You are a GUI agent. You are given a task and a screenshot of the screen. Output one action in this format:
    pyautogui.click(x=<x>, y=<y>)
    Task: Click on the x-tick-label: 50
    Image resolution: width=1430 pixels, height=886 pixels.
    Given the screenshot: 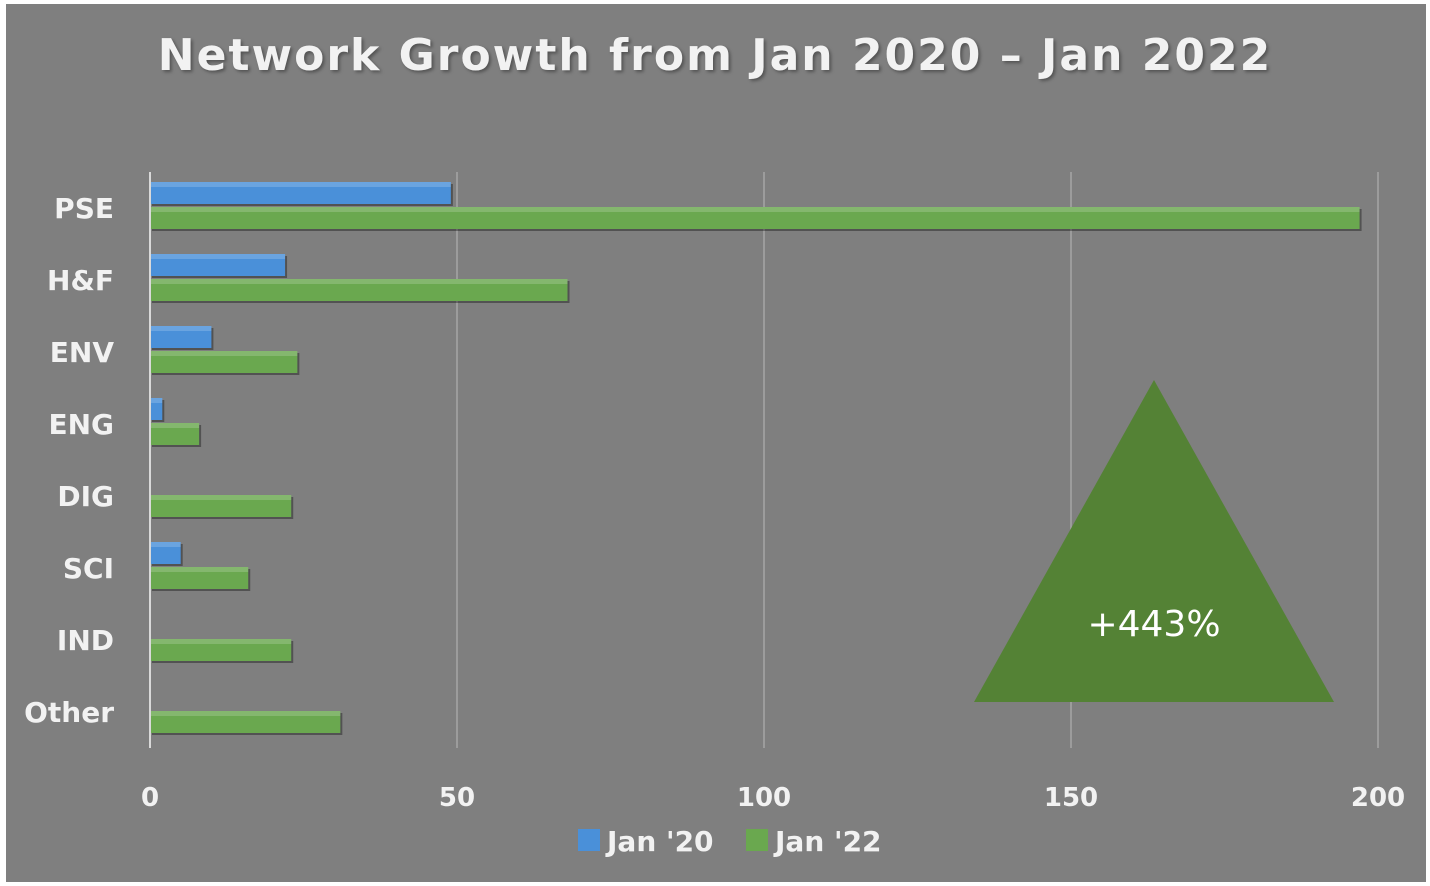 What is the action you would take?
    pyautogui.click(x=457, y=798)
    